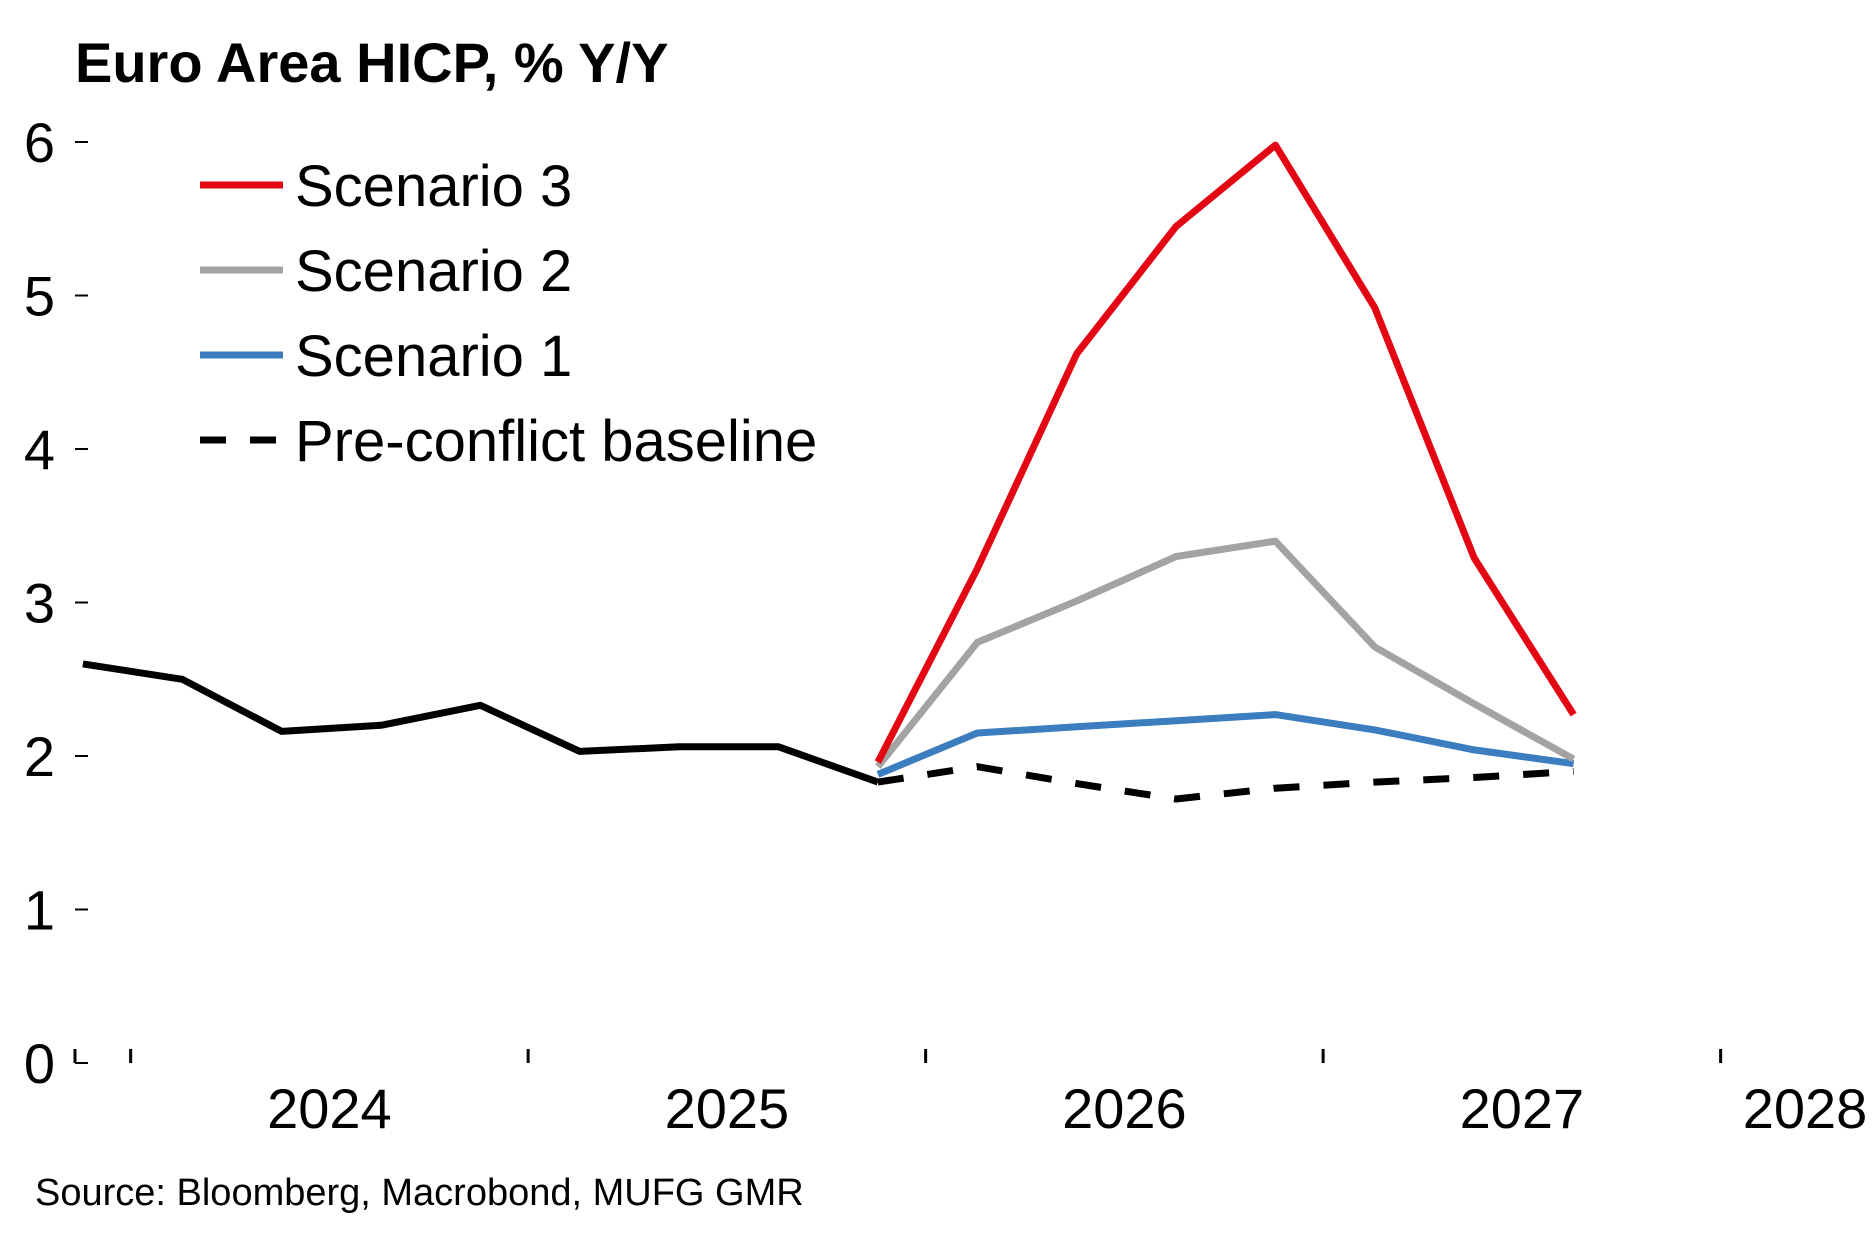 The width and height of the screenshot is (1874, 1250). Describe the element at coordinates (433, 271) in the screenshot. I see `legend-label: Scenario 2` at that location.